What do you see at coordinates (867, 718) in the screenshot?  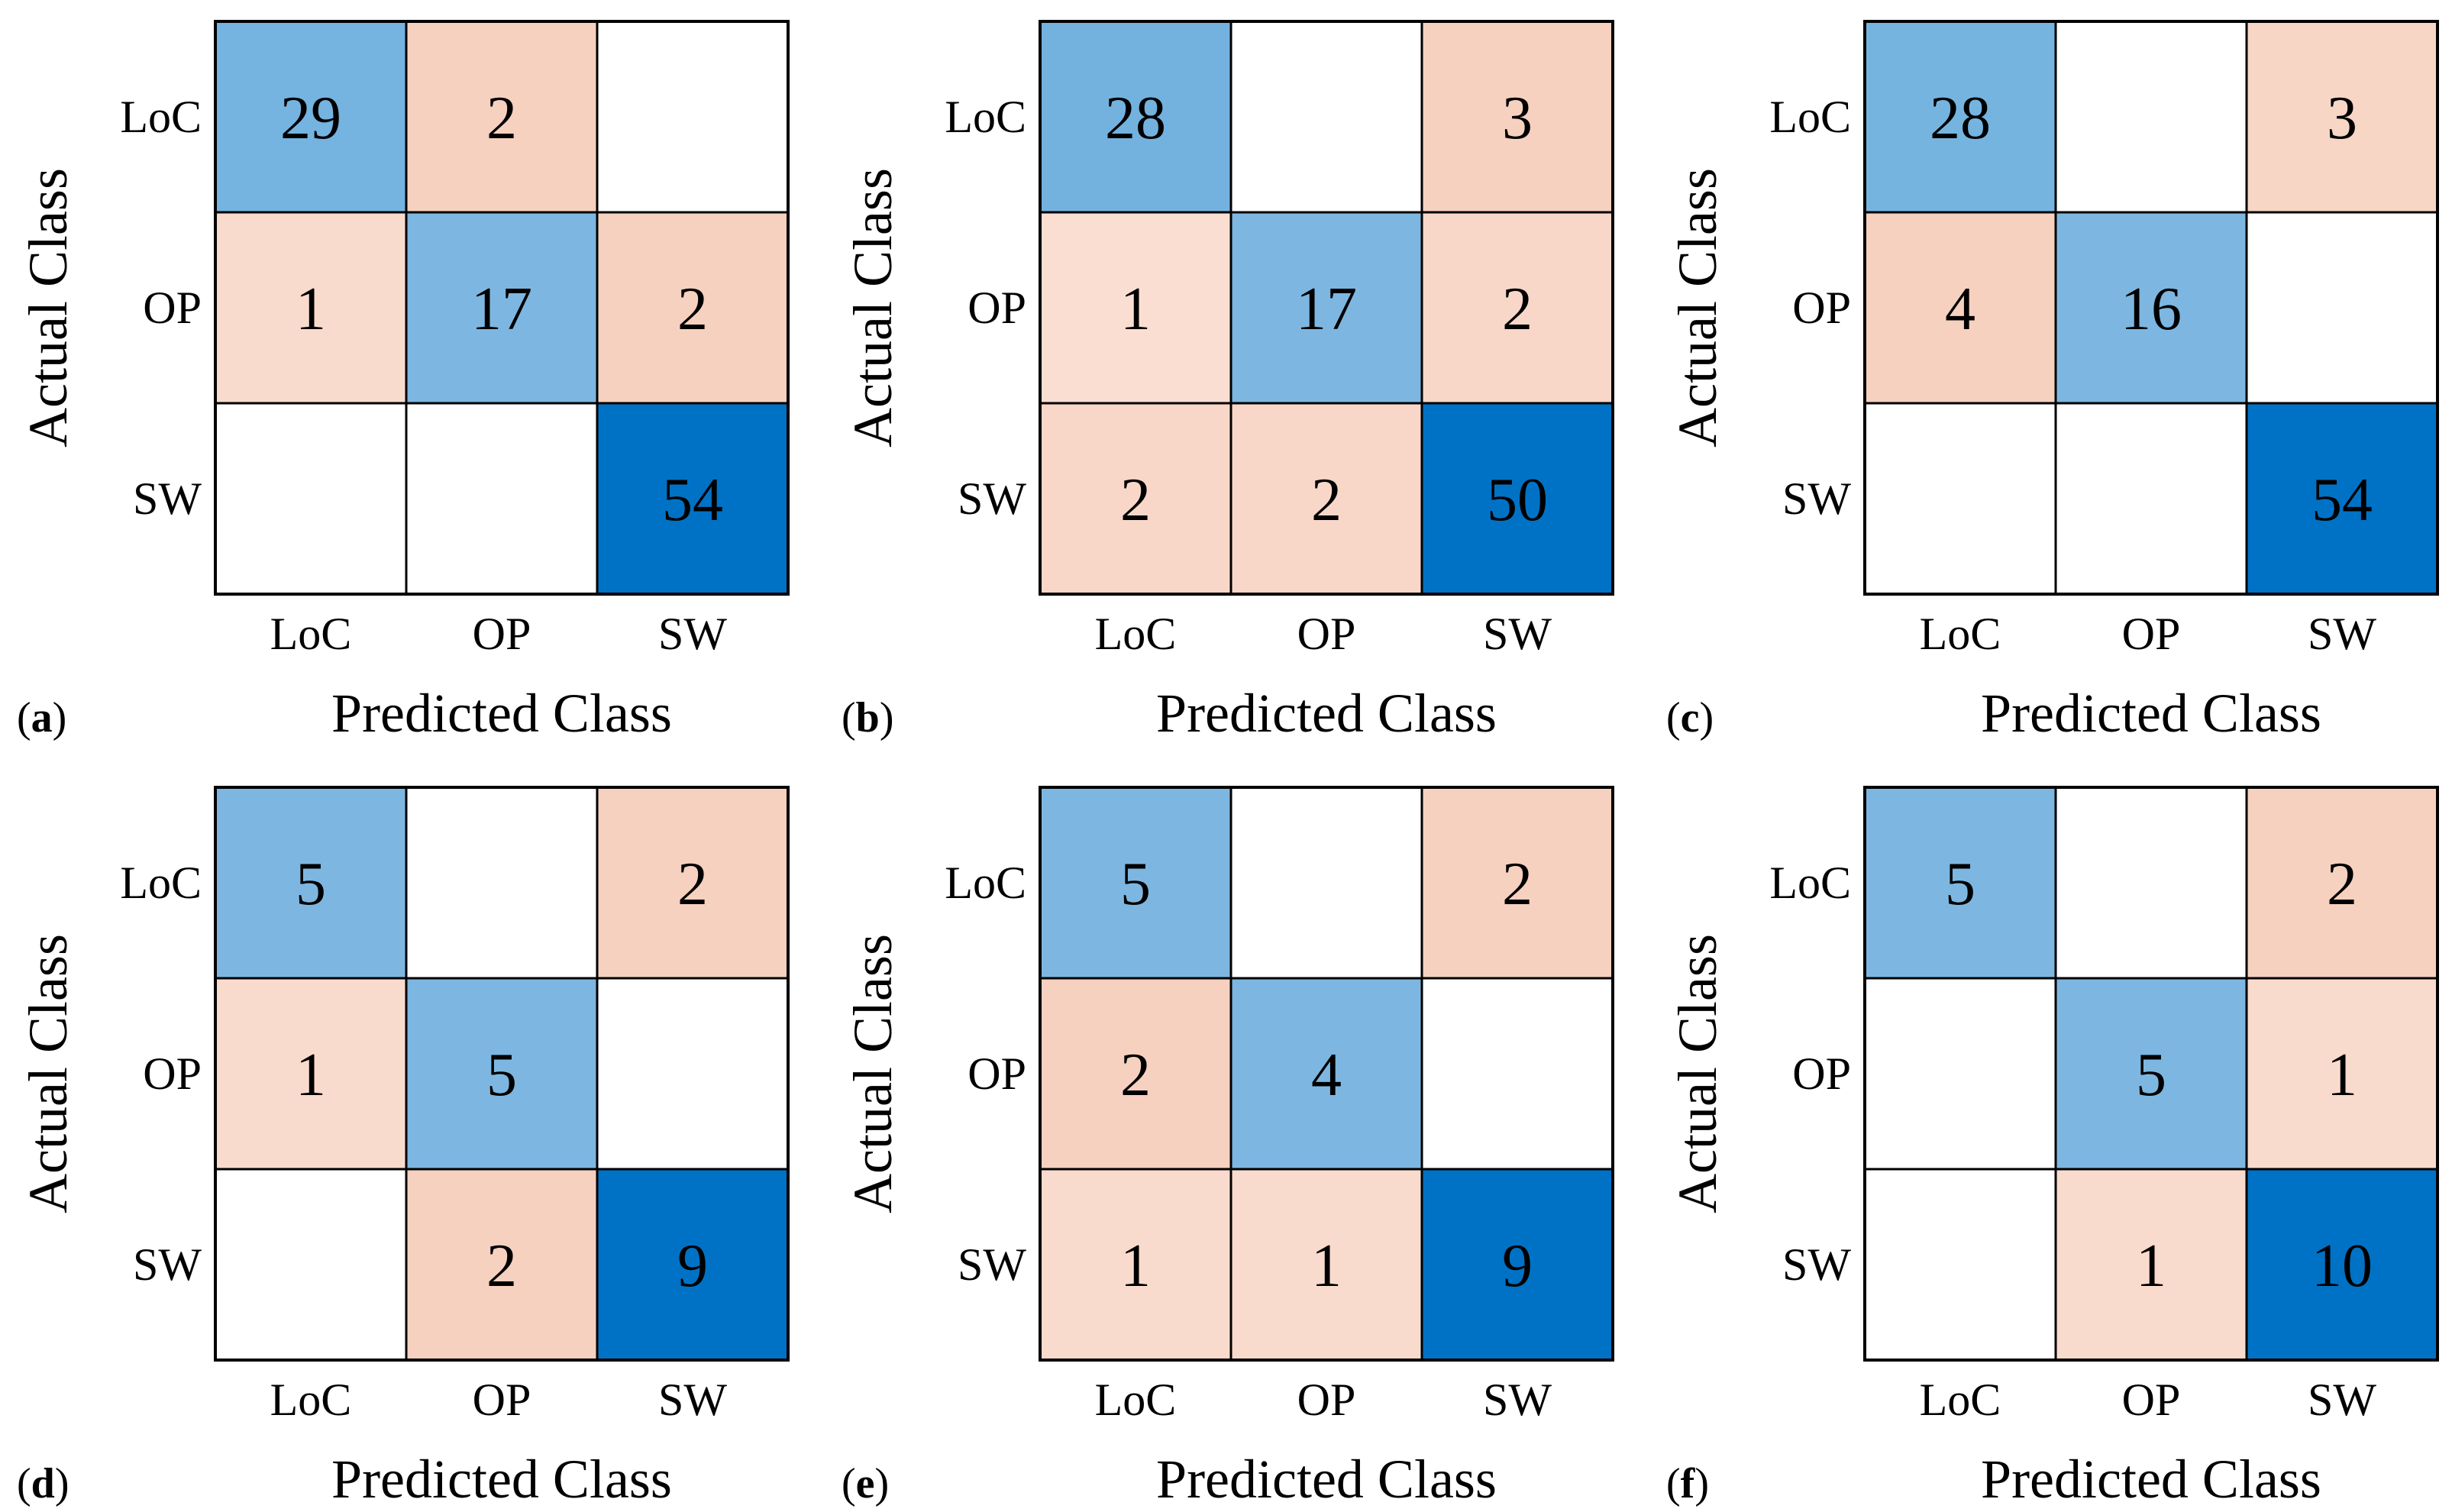 I see `panel-label: (b)` at bounding box center [867, 718].